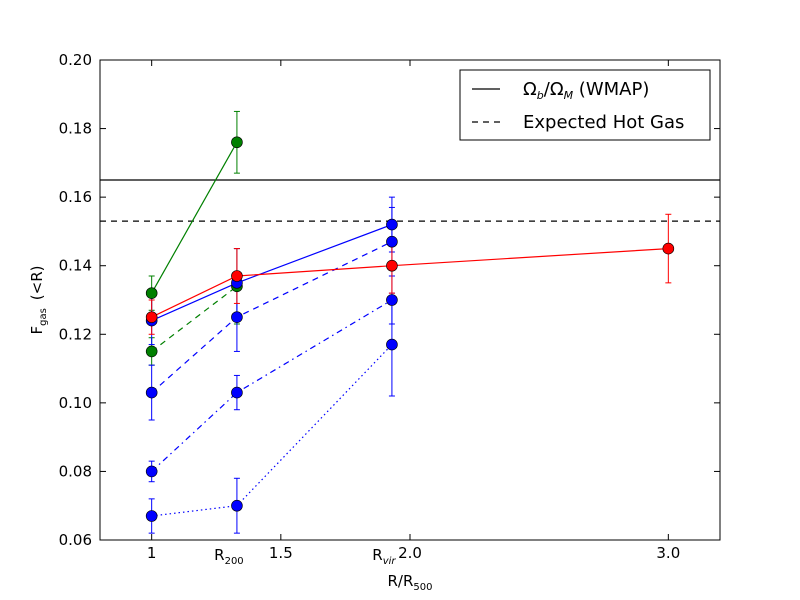 The image size is (800, 600). What do you see at coordinates (75, 266) in the screenshot?
I see `y-tick-label: 0.14` at bounding box center [75, 266].